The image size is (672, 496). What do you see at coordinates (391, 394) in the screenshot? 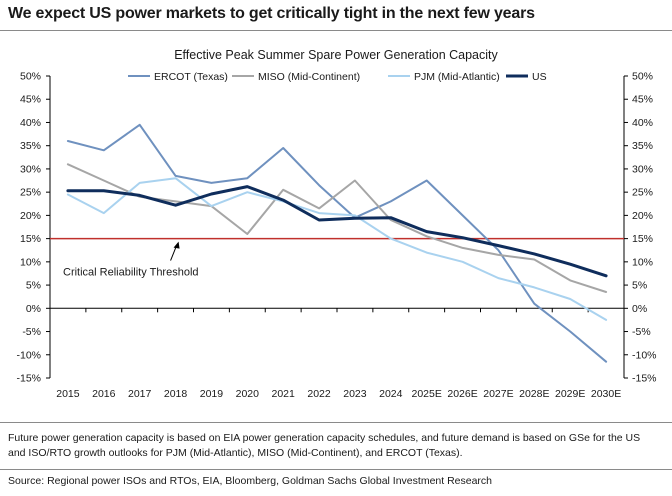
I see `x-tick-label: 2024` at bounding box center [391, 394].